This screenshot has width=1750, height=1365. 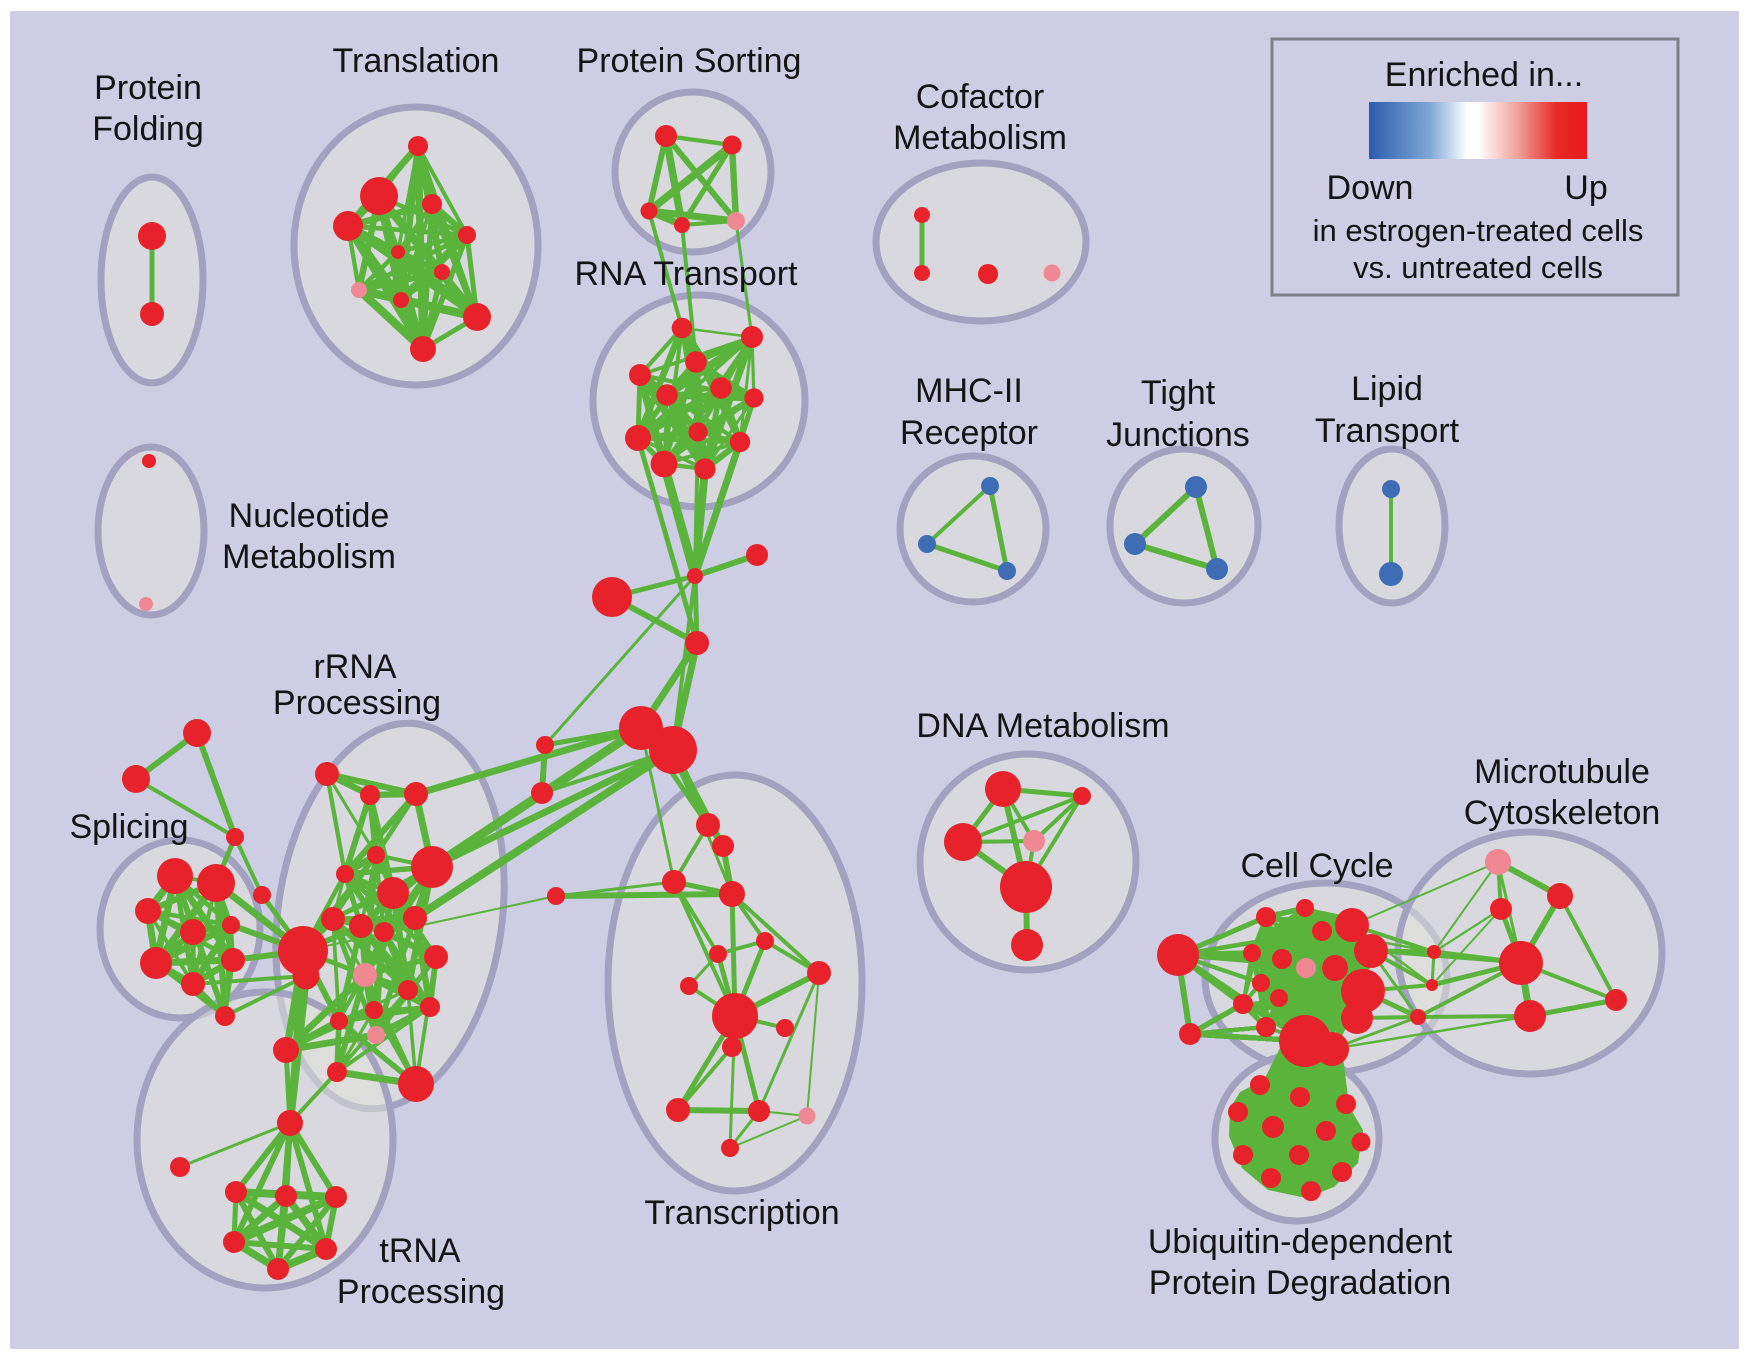 I want to click on svg-text: Ubiquitin-dependent, so click(x=1300, y=1242).